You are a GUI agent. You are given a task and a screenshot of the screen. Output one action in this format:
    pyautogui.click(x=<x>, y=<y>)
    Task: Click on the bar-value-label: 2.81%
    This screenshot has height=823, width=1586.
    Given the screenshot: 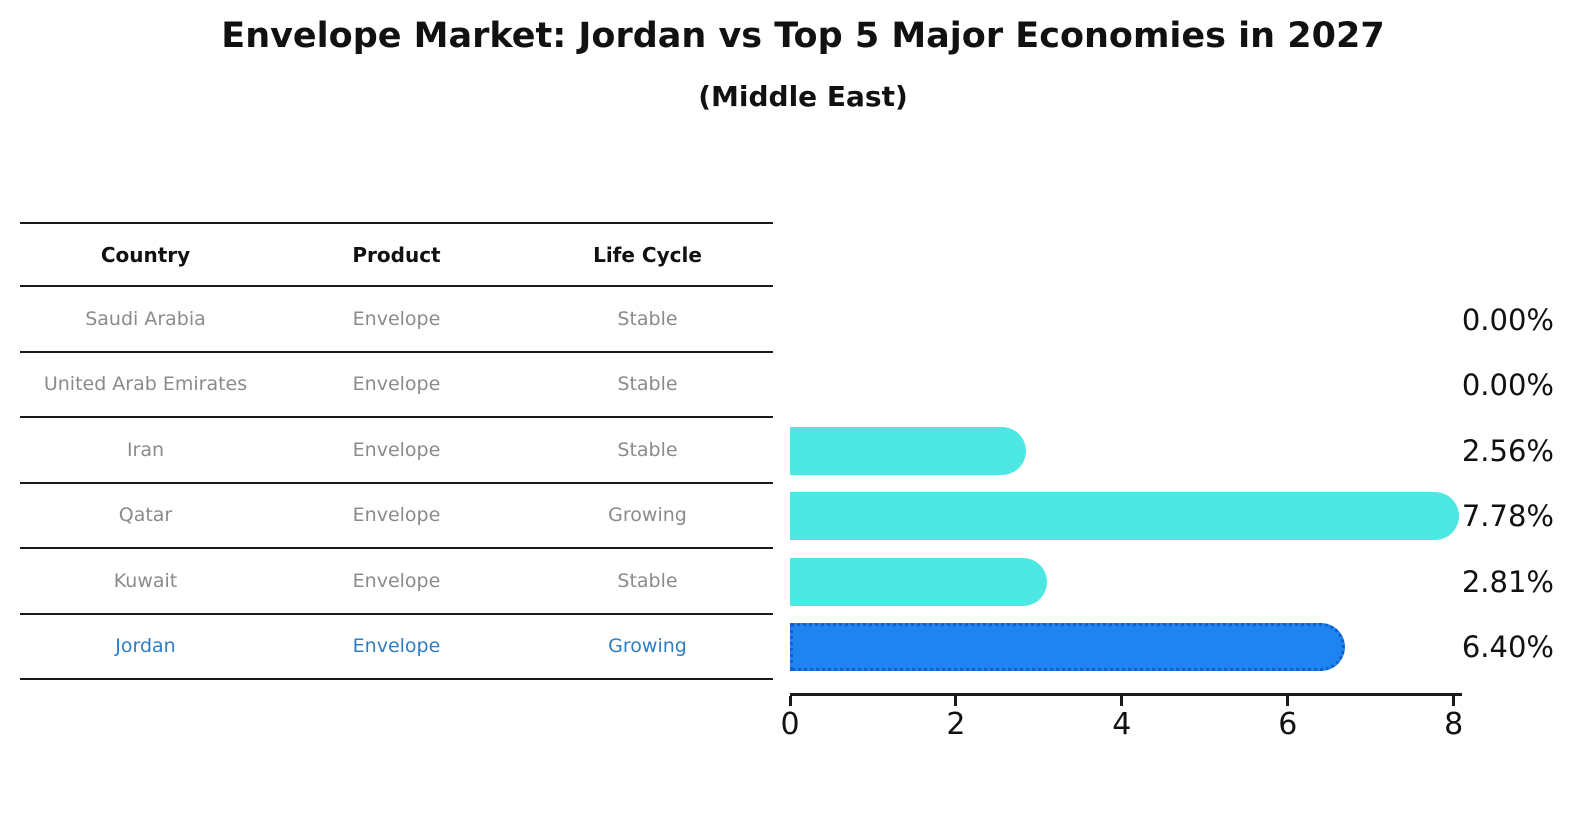 What is the action you would take?
    pyautogui.click(x=1507, y=581)
    